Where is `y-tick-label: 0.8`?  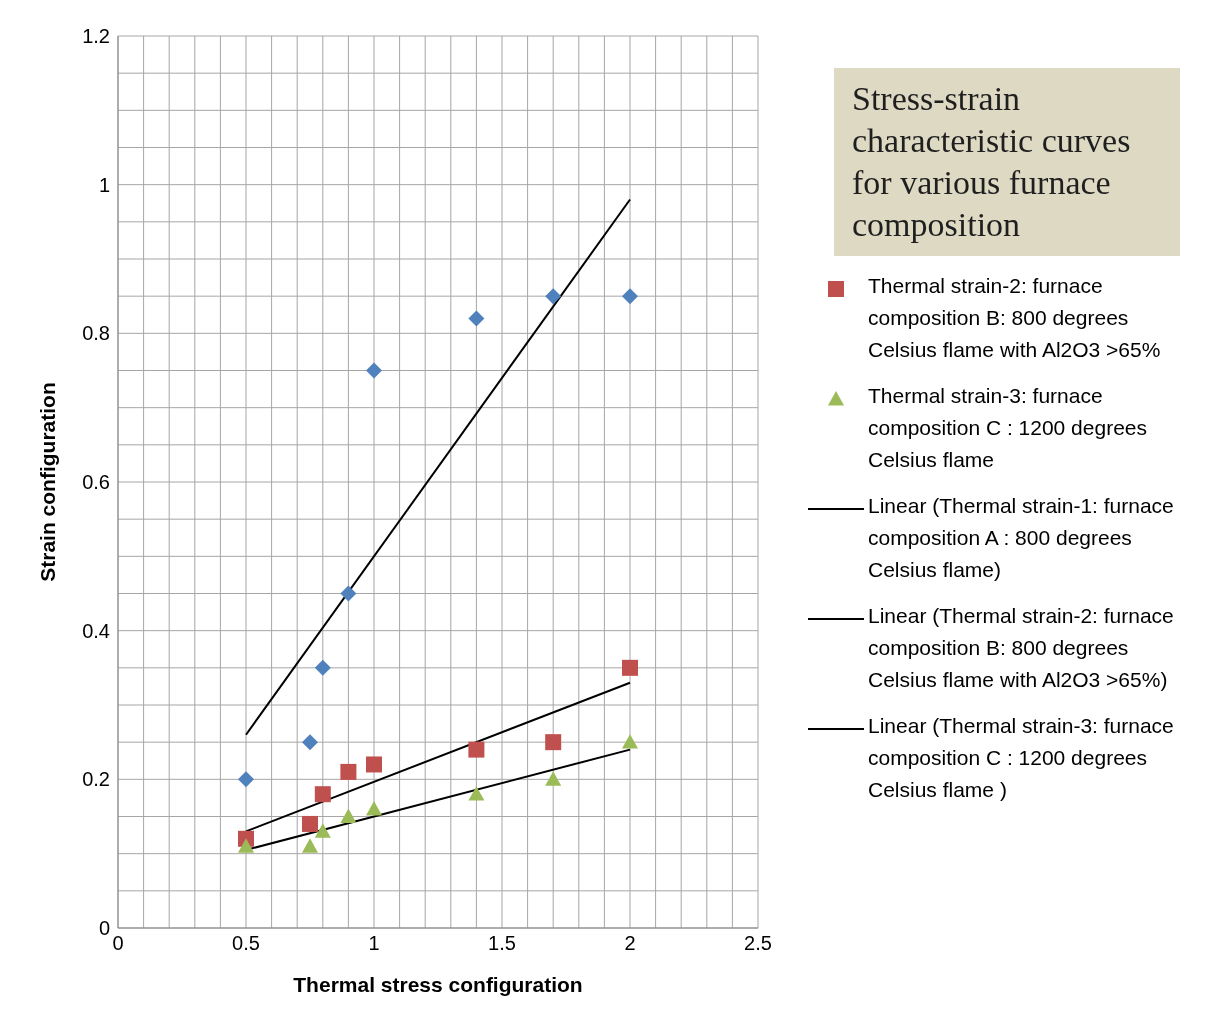 y-tick-label: 0.8 is located at coordinates (96, 333).